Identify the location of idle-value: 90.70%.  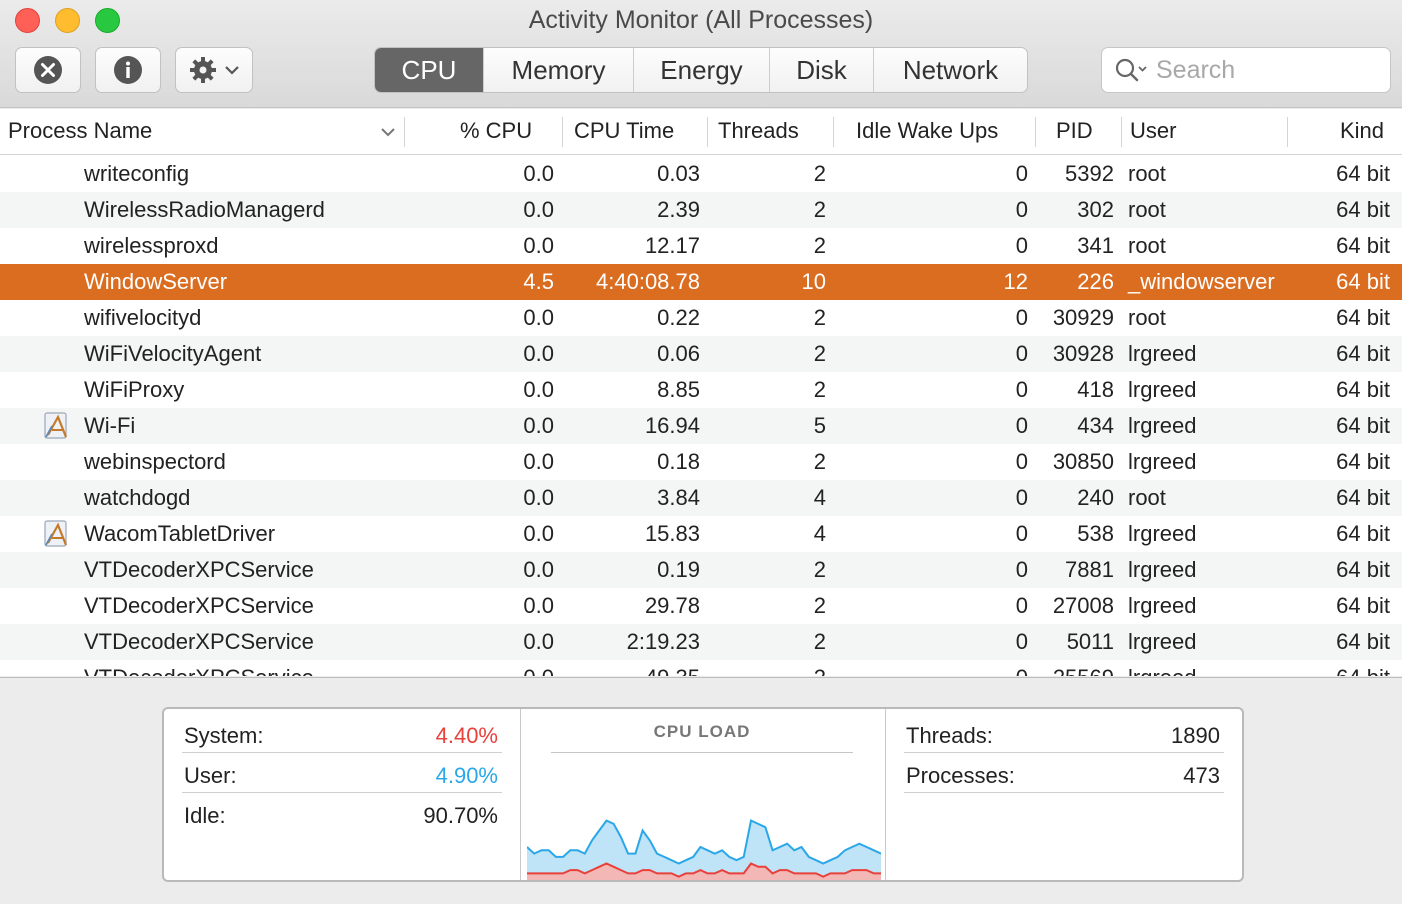
(460, 815).